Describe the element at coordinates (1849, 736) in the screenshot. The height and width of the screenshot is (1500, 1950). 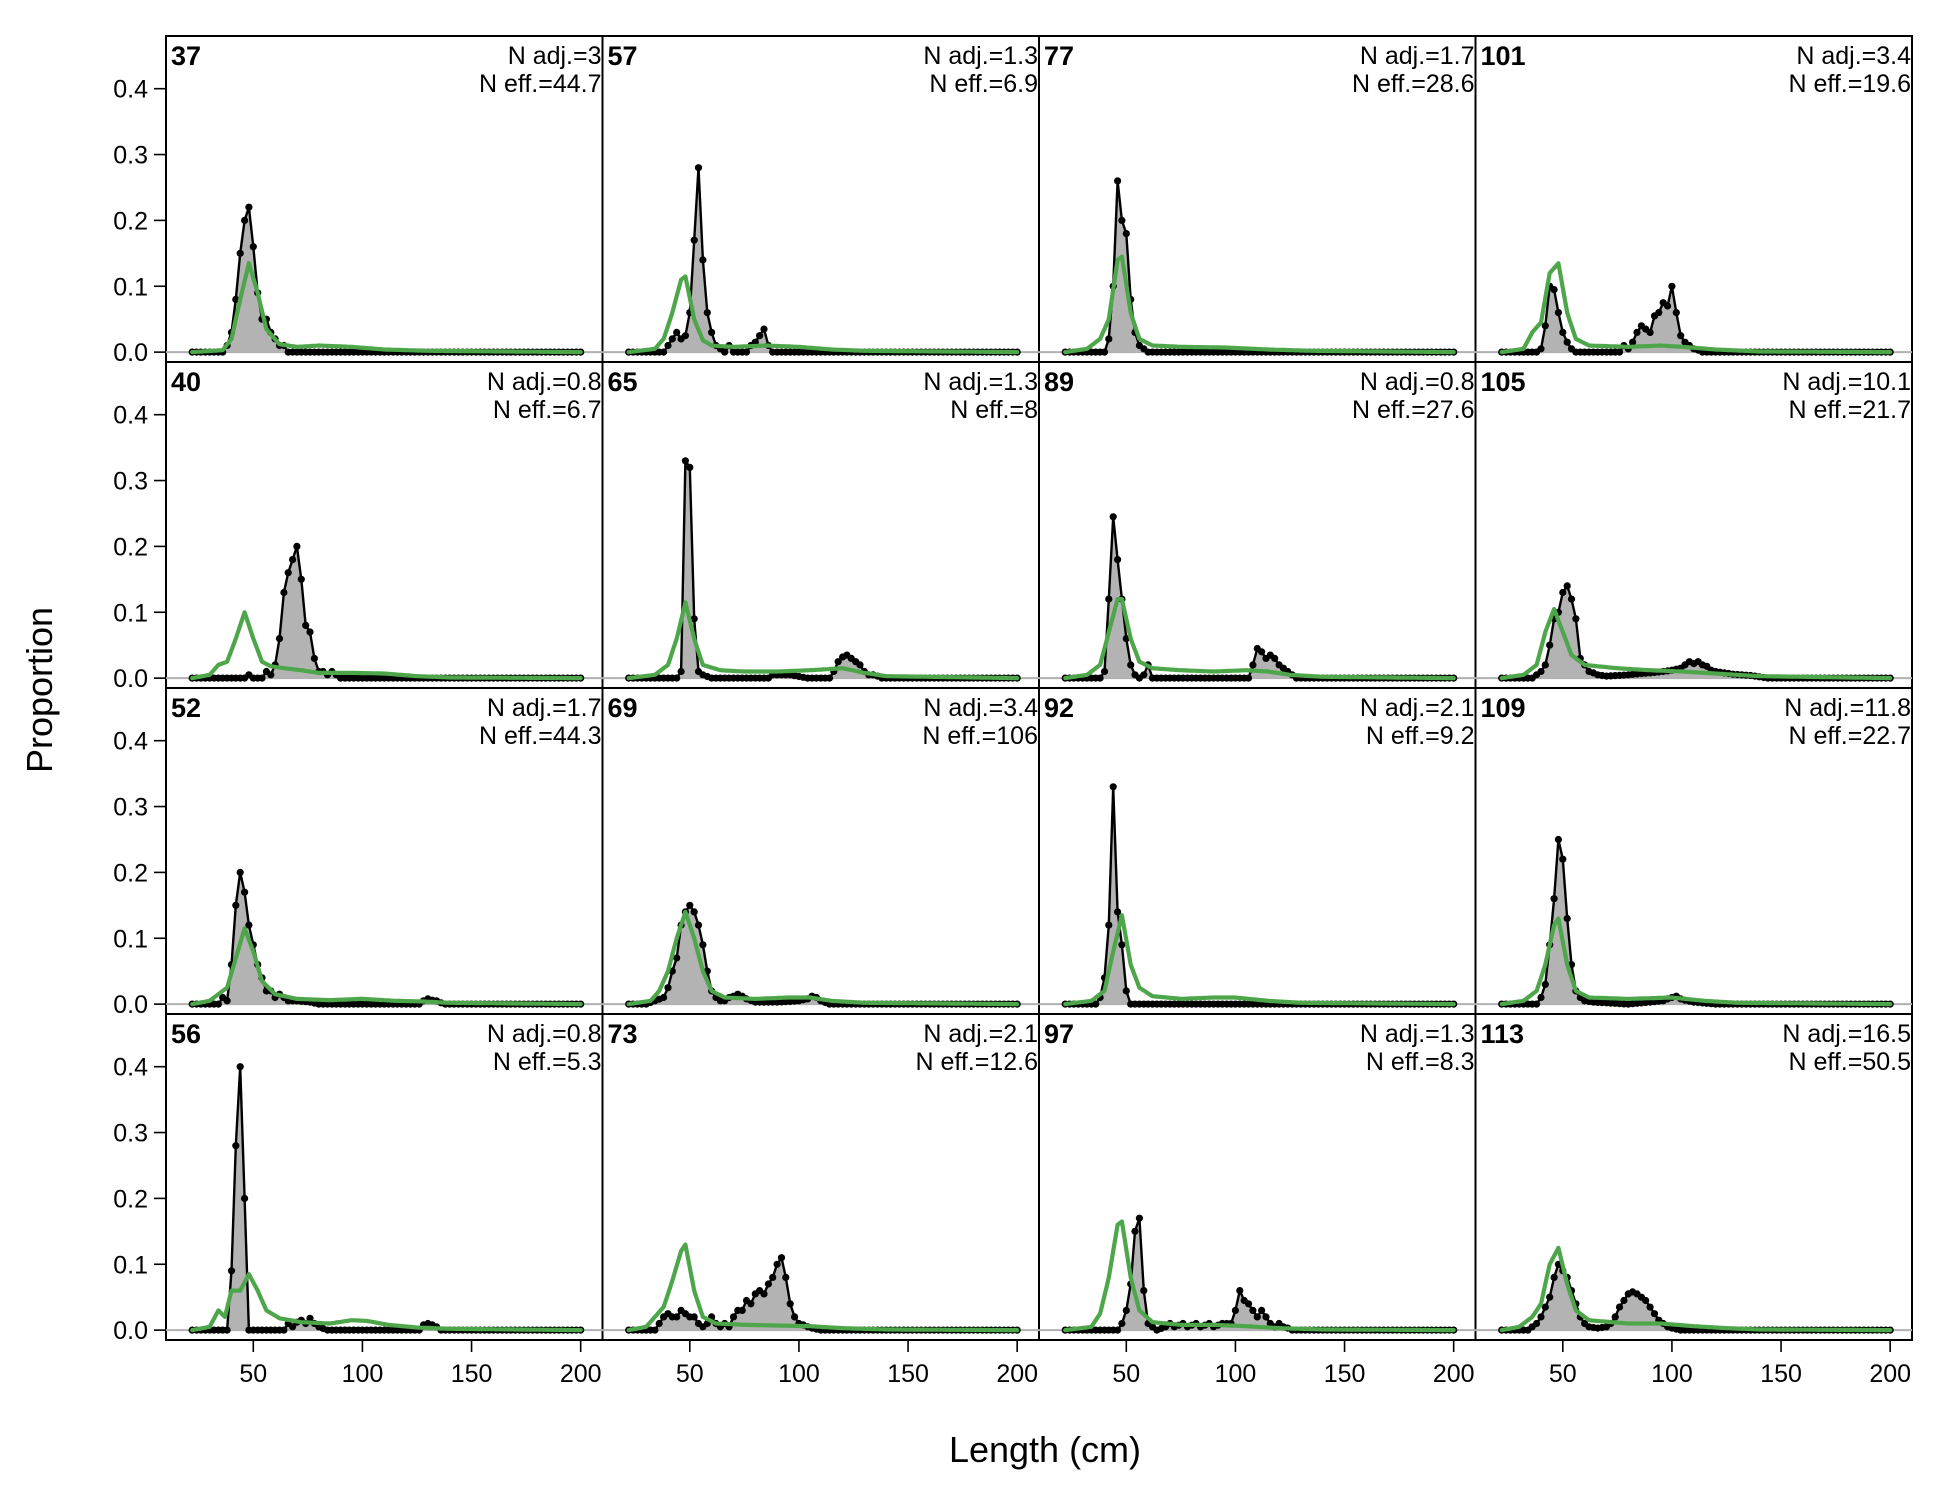
I see `n-eff-label: N eff.=22.7` at that location.